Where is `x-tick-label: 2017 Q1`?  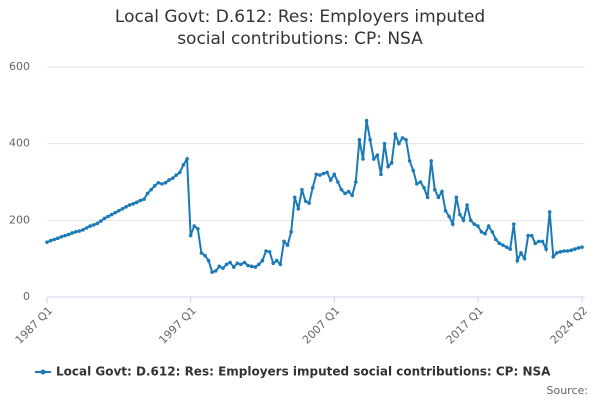 x-tick-label: 2017 Q1 is located at coordinates (465, 325).